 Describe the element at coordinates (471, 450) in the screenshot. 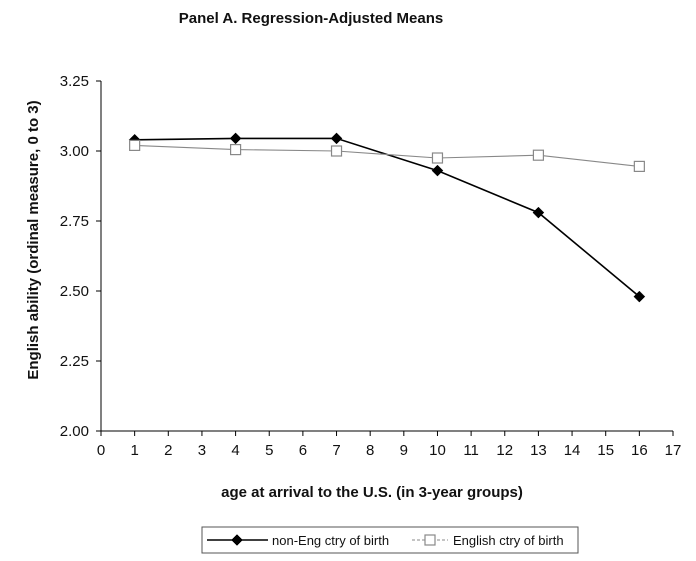

I see `x-tick-label: 11` at that location.